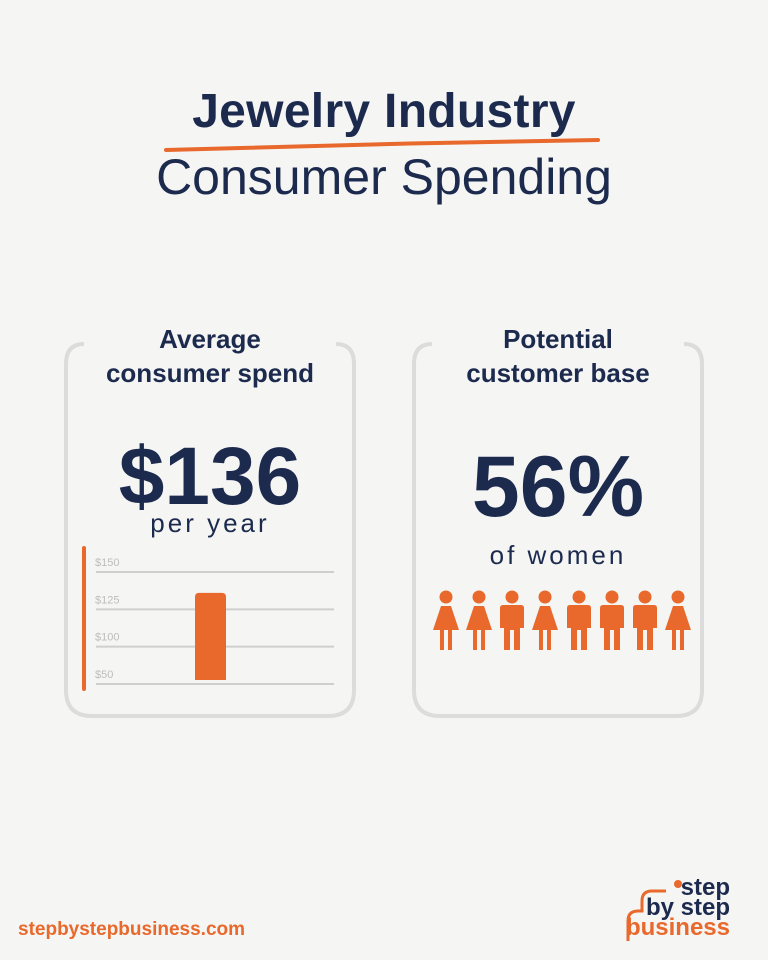 The image size is (768, 960). Describe the element at coordinates (210, 339) in the screenshot. I see `spend-card-title-line-1: Average` at that location.